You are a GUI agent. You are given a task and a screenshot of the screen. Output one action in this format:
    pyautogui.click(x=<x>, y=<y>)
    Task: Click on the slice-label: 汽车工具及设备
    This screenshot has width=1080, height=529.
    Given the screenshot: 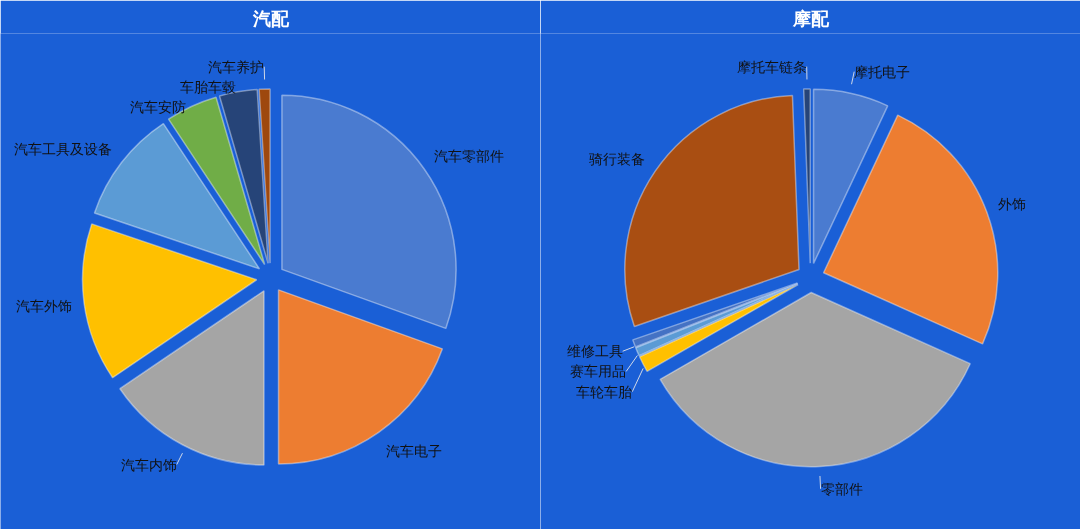 What is the action you would take?
    pyautogui.click(x=62, y=148)
    